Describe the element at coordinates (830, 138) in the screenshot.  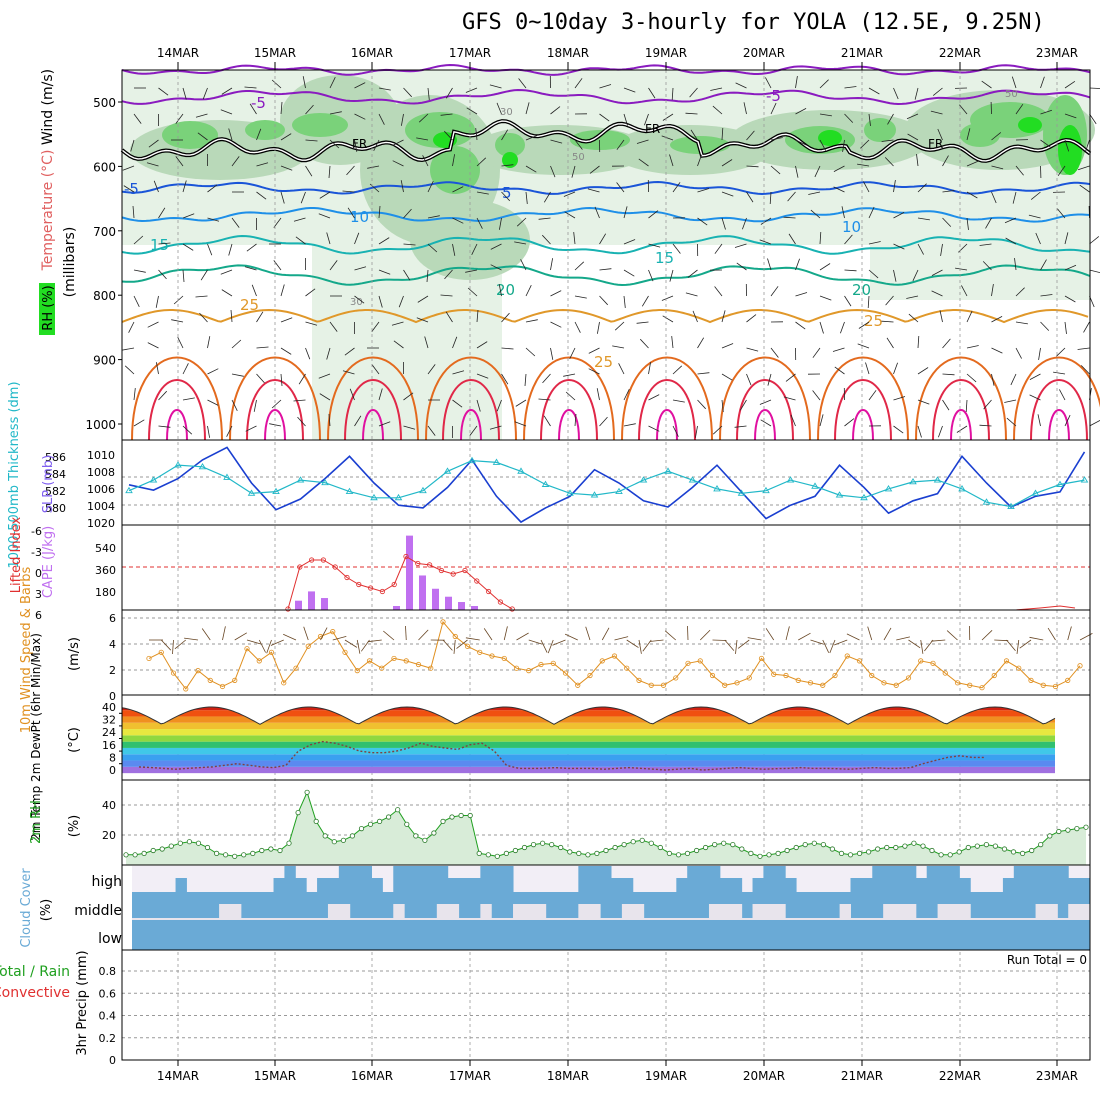
I see `rh-band-bright` at that location.